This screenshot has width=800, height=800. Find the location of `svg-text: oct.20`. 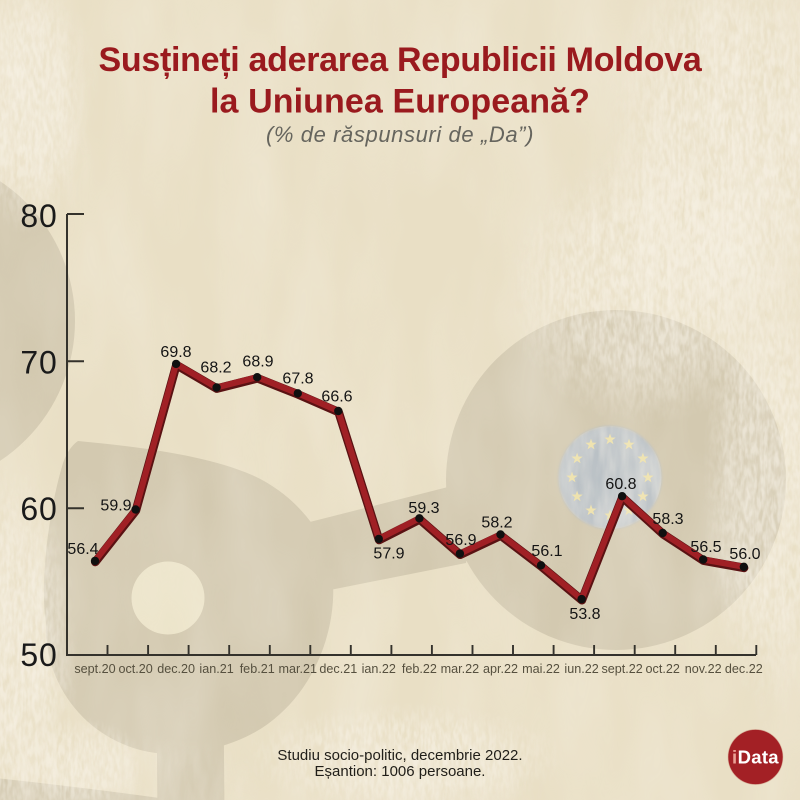

svg-text: oct.20 is located at coordinates (135, 669).